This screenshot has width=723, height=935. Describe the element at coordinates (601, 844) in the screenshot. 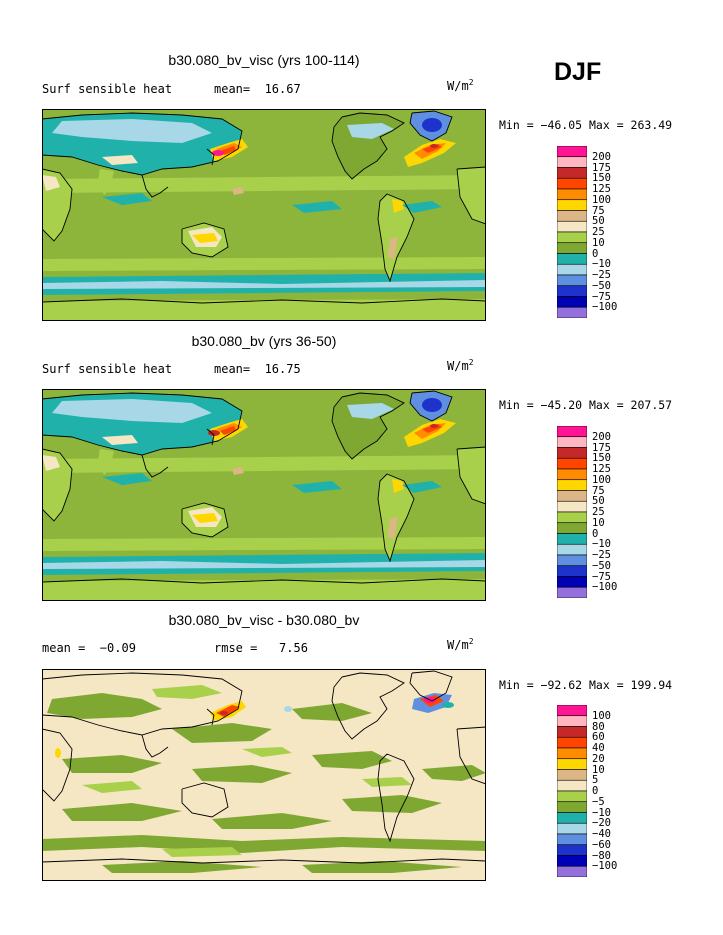

I see `colorbar-label: −60` at that location.